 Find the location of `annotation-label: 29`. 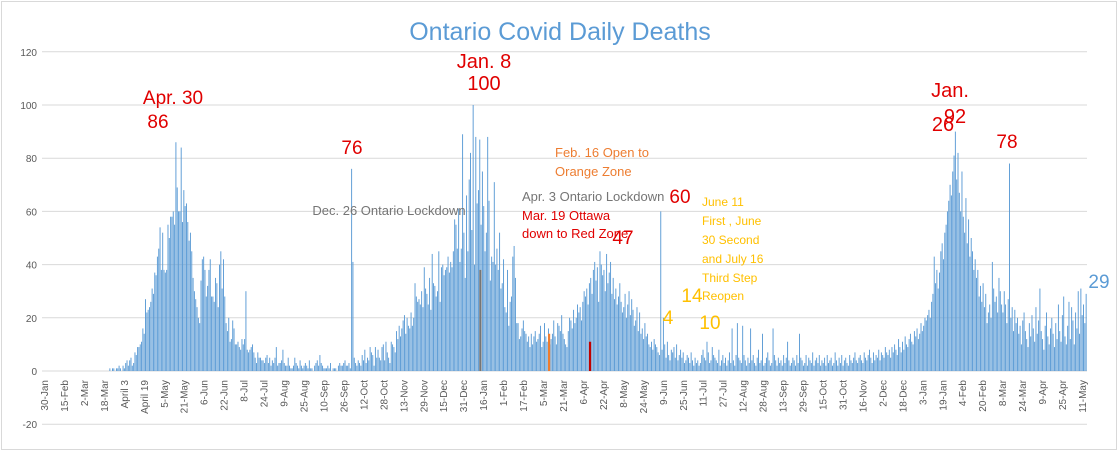

annotation-label: 29 is located at coordinates (1098, 282).